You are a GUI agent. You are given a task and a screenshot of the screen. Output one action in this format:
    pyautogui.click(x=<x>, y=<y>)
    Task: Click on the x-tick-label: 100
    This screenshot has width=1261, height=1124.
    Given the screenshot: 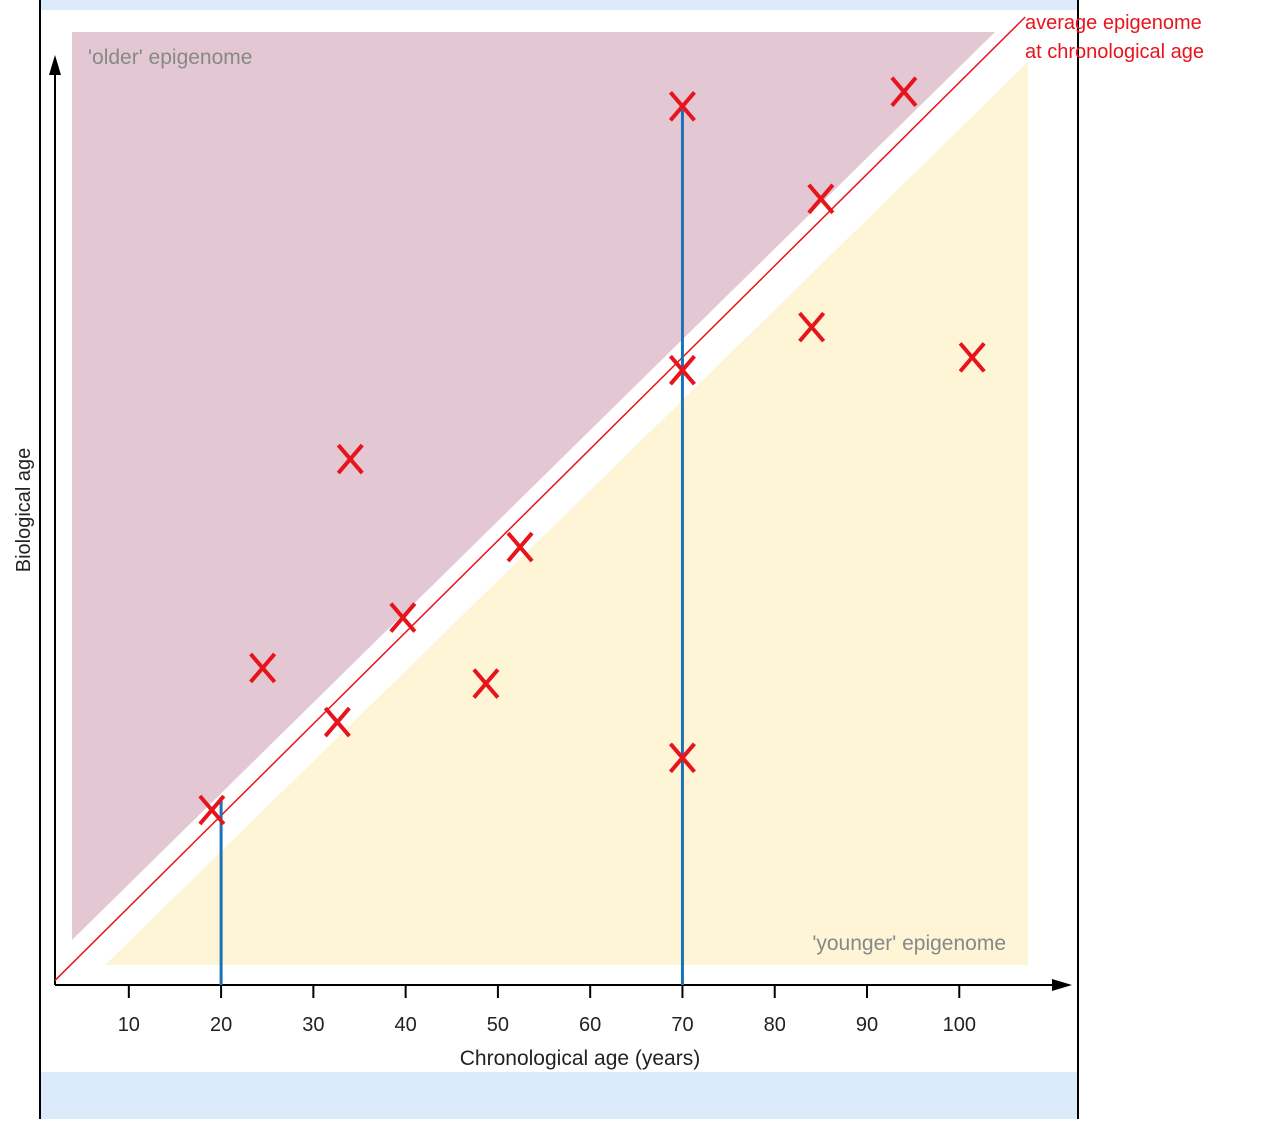 What is the action you would take?
    pyautogui.click(x=959, y=1025)
    